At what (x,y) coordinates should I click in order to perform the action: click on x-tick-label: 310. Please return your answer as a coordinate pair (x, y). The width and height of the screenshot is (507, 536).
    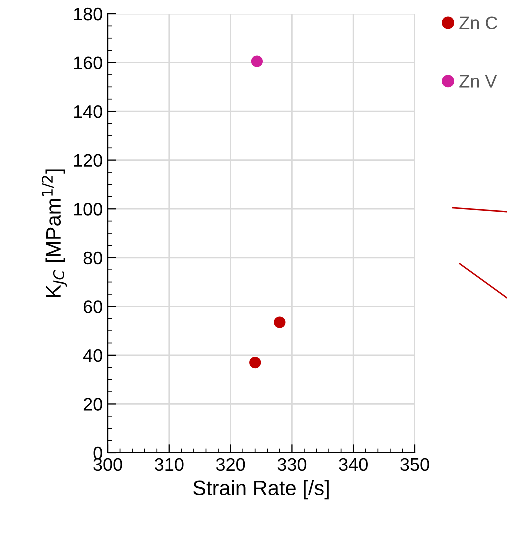
    Looking at the image, I should click on (169, 465).